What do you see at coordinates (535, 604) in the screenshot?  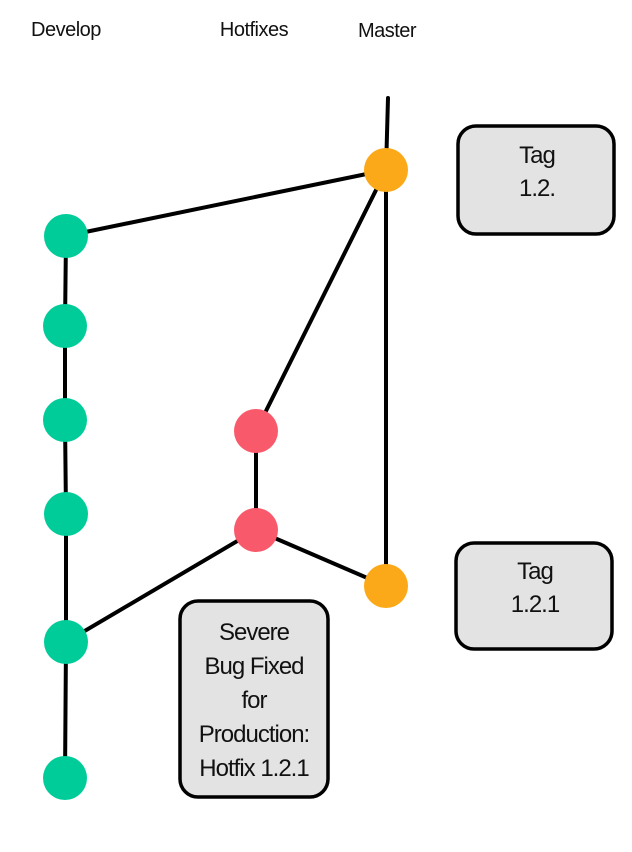 I see `tag-1-2-1-line2: 1.2.1` at bounding box center [535, 604].